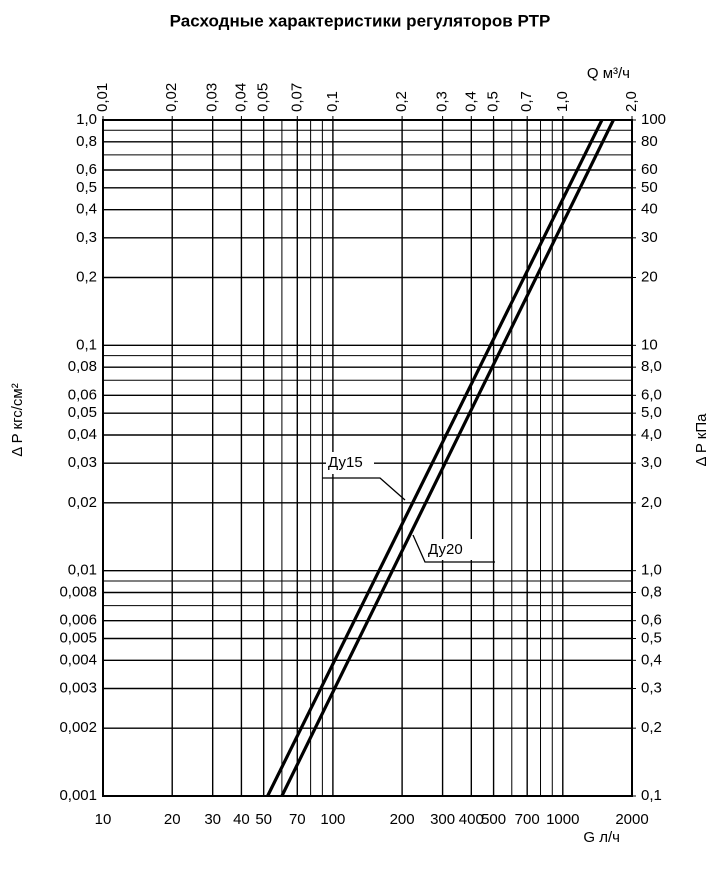 The height and width of the screenshot is (870, 720). I want to click on y-tick-label: 0,4, so click(86, 209).